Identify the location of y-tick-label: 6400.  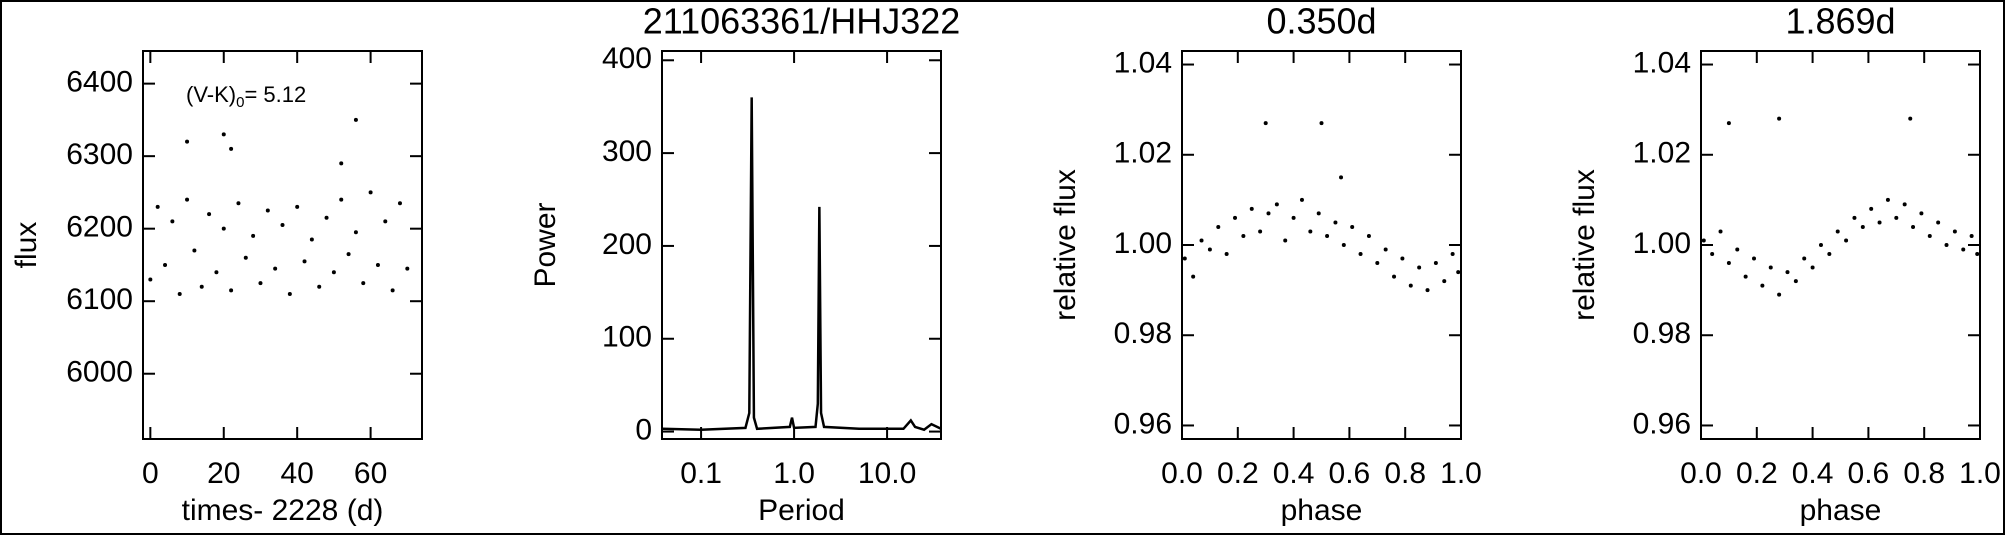
(99, 82).